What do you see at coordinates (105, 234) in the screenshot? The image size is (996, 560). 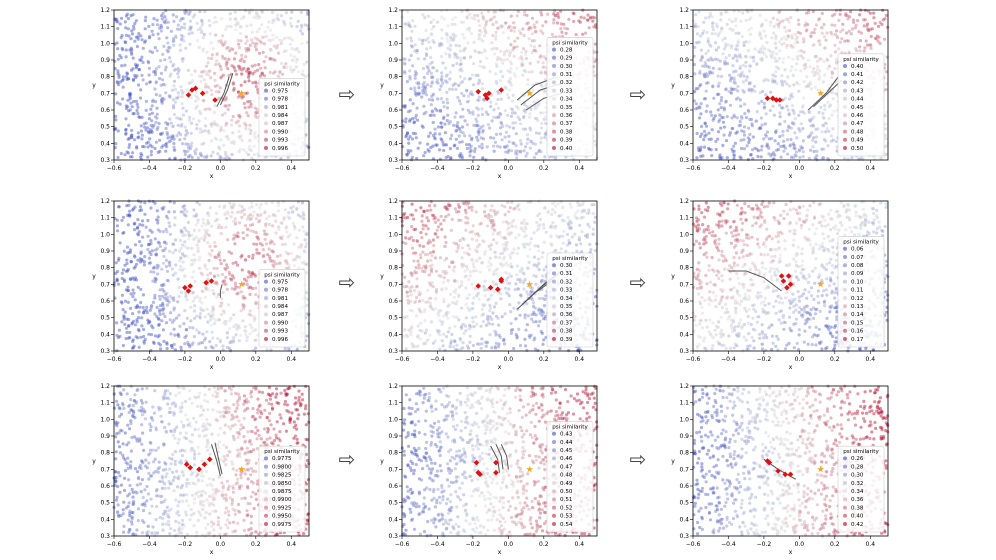 I see `y-tick-label: 1.0` at bounding box center [105, 234].